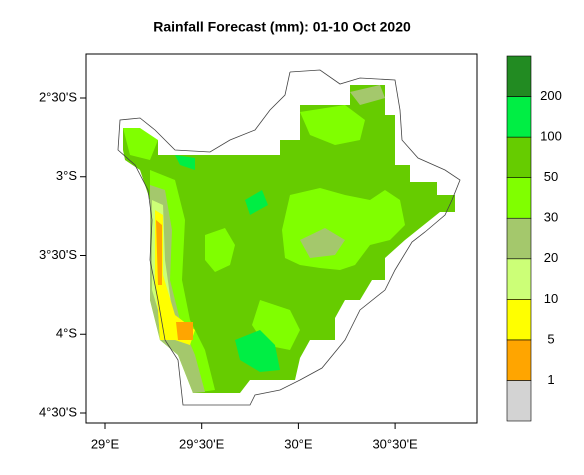  Describe the element at coordinates (550, 338) in the screenshot. I see `legend-level-label: 5` at that location.